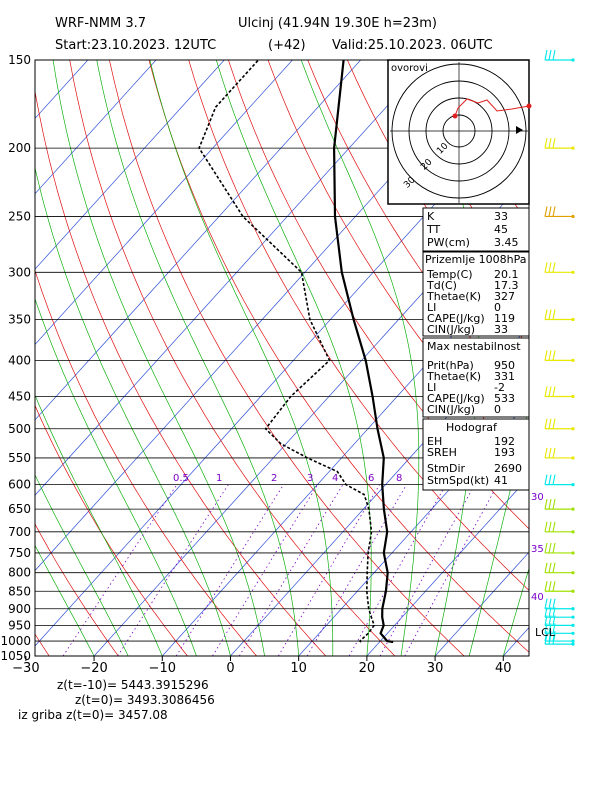  Describe the element at coordinates (504, 296) in the screenshot. I see `index-value: 327` at that location.